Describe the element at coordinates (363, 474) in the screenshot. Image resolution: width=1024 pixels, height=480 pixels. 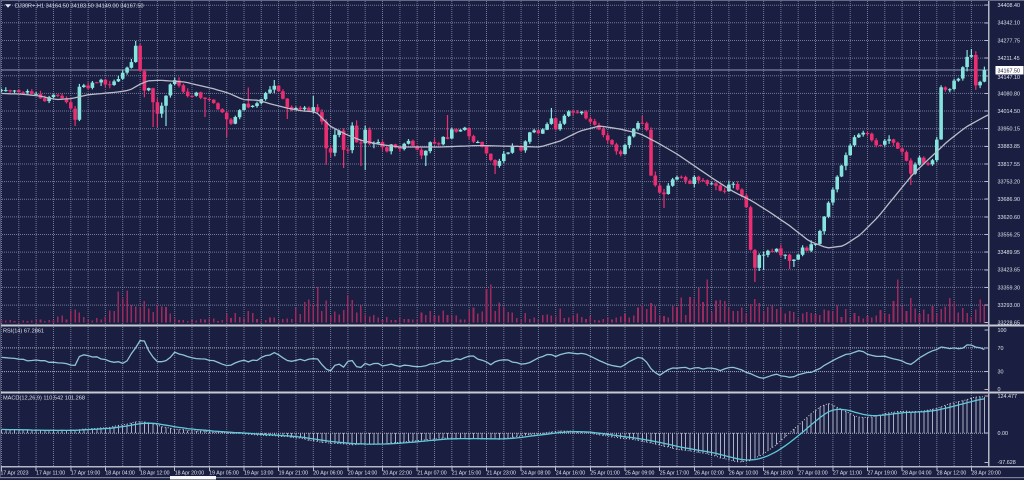
I see `svg-text: 20 Apr 14:00` at that location.